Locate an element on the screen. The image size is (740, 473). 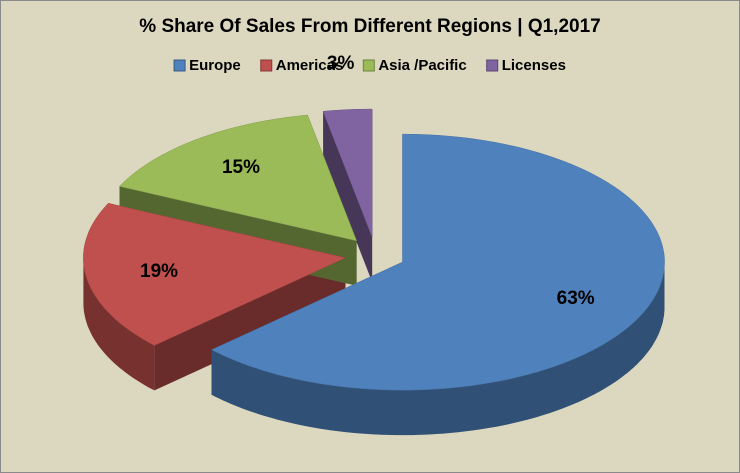
legend-label: Licenses is located at coordinates (534, 65).